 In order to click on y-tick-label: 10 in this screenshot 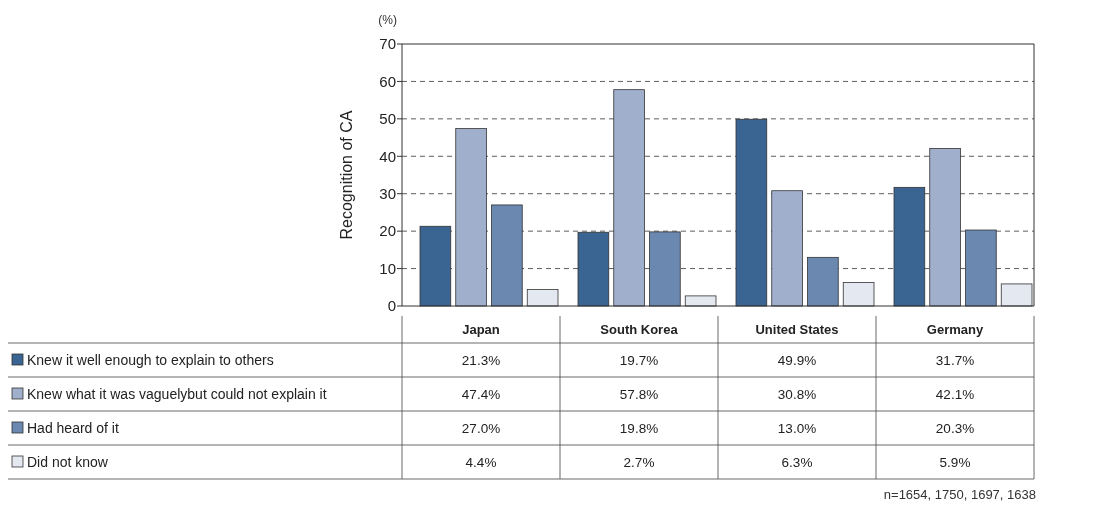, I will do `click(387, 268)`.